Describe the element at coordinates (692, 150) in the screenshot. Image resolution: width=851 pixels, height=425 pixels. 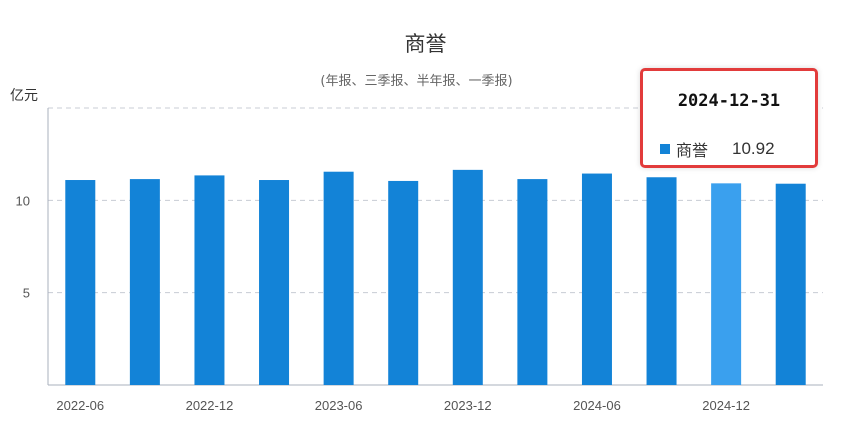
I see `tooltip-series-name: 商誉` at that location.